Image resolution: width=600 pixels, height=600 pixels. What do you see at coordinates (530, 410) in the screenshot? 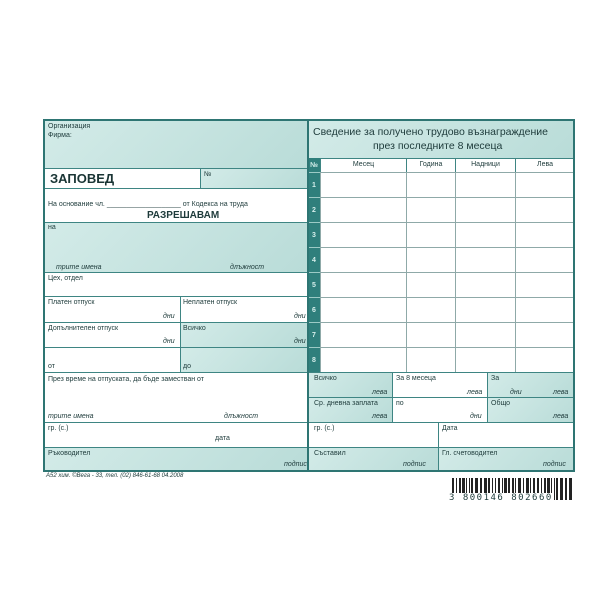
I see `overall-field` at bounding box center [530, 410].